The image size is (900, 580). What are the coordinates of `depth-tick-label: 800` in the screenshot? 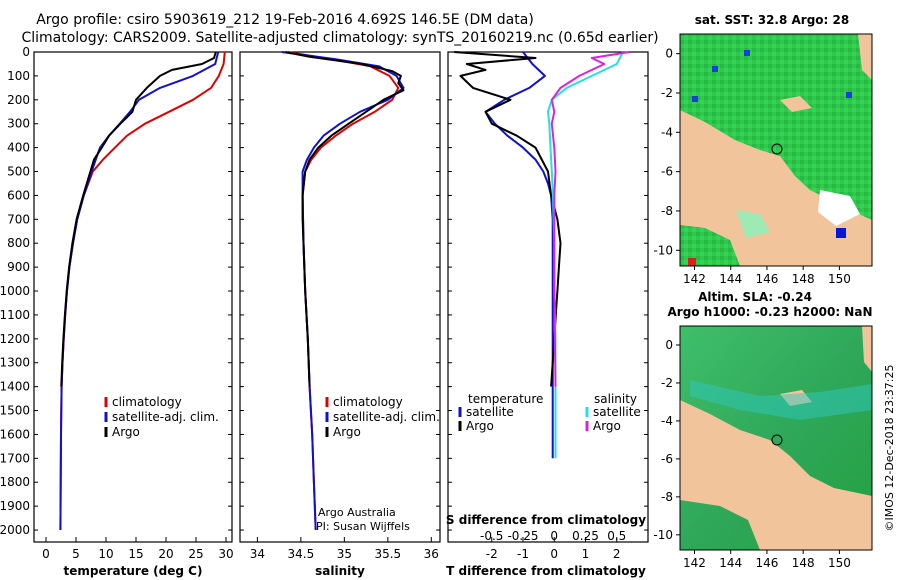 It's located at (18, 243).